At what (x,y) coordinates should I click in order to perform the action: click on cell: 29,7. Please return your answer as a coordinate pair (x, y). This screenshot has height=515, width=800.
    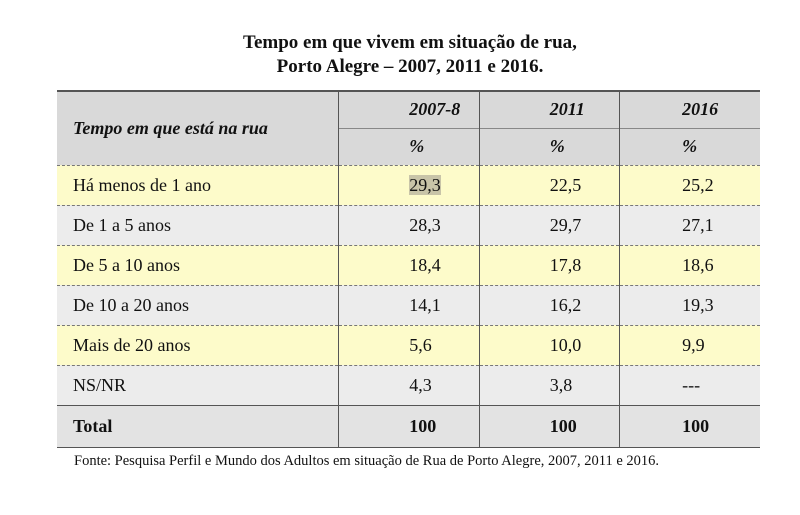
    Looking at the image, I should click on (549, 224).